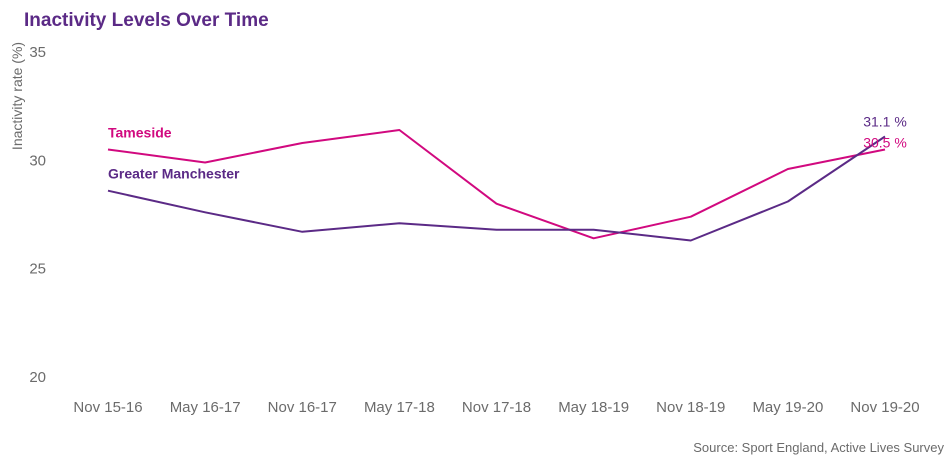 This screenshot has width=952, height=462. What do you see at coordinates (37, 160) in the screenshot?
I see `y-tick-label: 30` at bounding box center [37, 160].